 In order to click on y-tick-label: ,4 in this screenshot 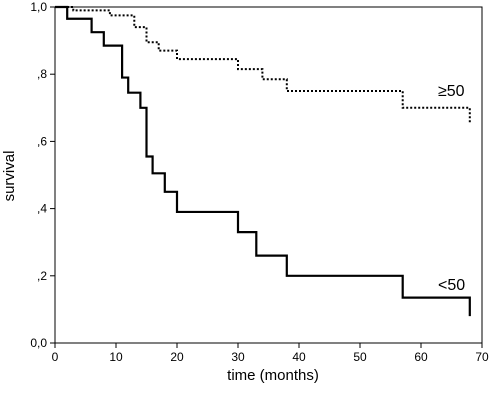, I will do `click(42, 209)`.